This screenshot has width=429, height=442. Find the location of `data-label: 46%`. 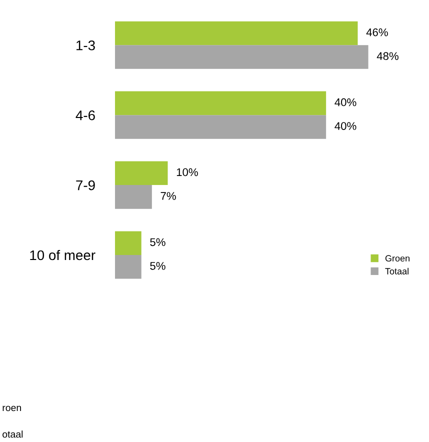

data-label: 46% is located at coordinates (377, 32).